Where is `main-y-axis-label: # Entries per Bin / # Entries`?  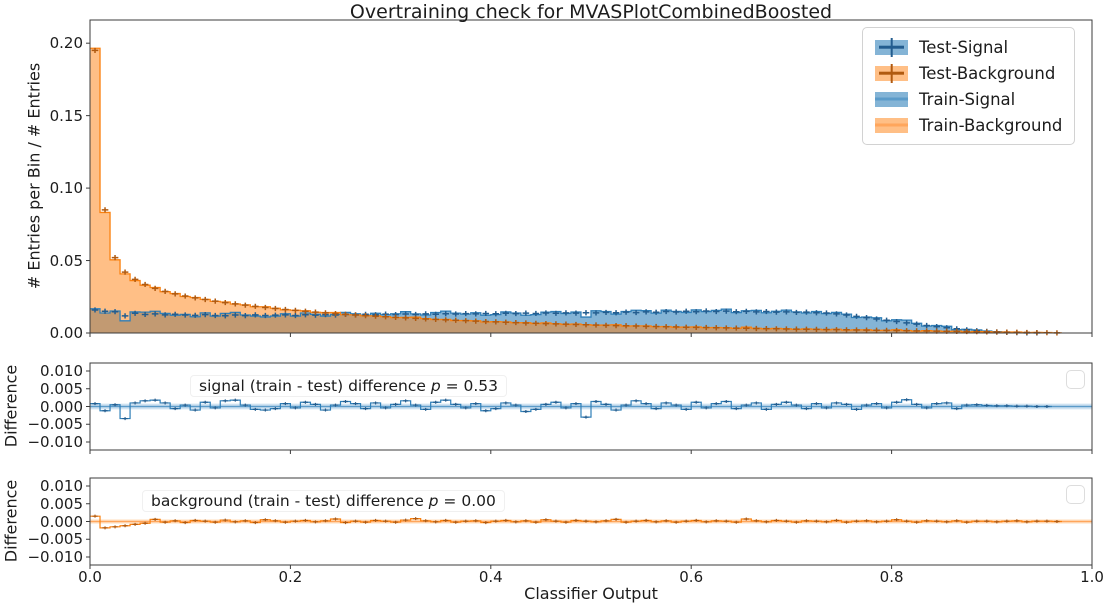 main-y-axis-label: # Entries per Bin / # Entries is located at coordinates (34, 176).